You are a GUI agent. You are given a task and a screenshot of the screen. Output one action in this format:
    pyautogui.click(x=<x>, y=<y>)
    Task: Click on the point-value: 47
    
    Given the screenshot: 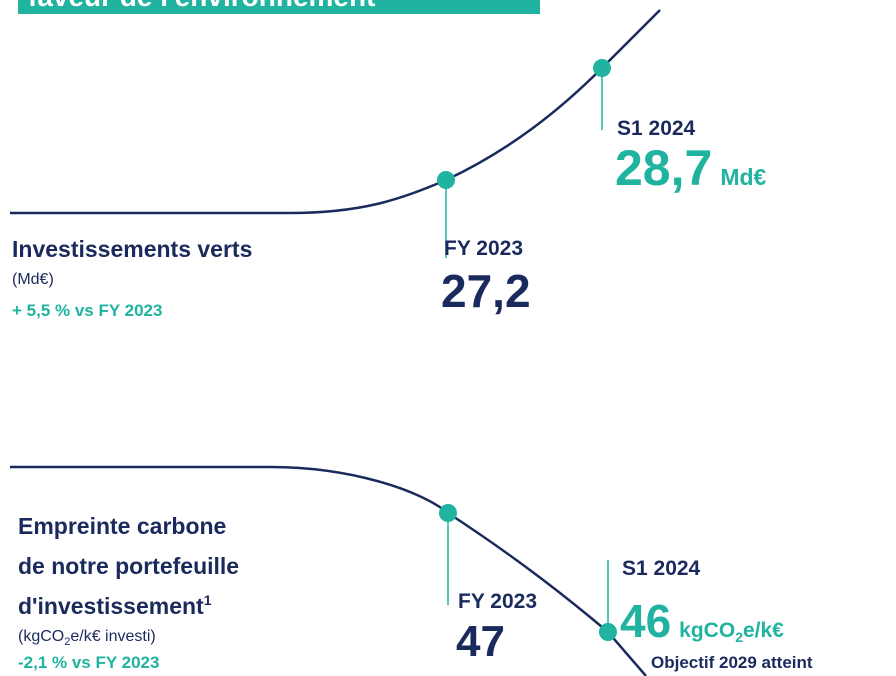 What is the action you would take?
    pyautogui.click(x=480, y=641)
    